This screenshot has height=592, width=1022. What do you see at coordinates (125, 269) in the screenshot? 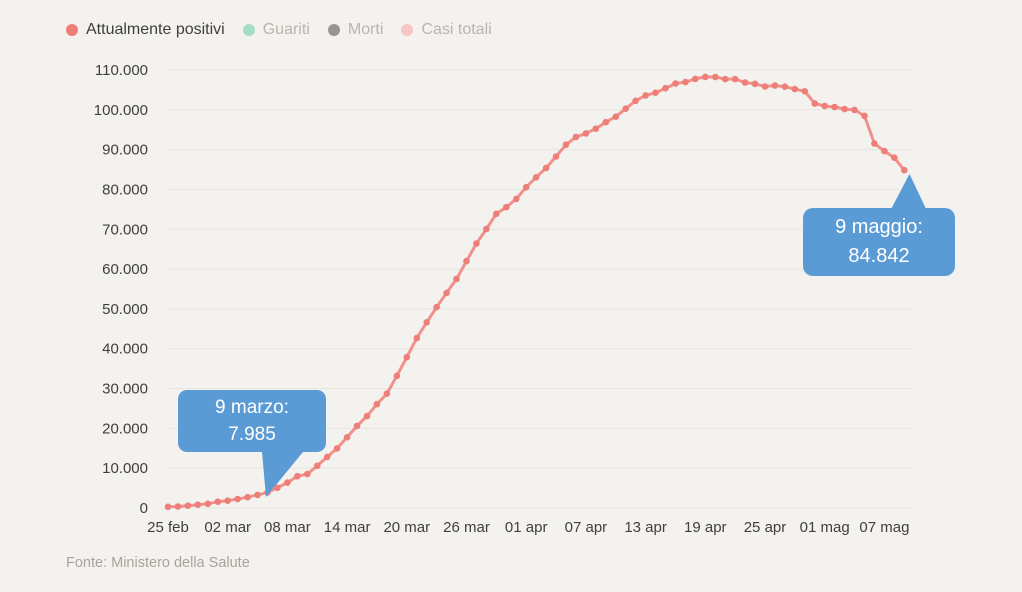
I see `y-tick-label: 60.000` at bounding box center [125, 269].